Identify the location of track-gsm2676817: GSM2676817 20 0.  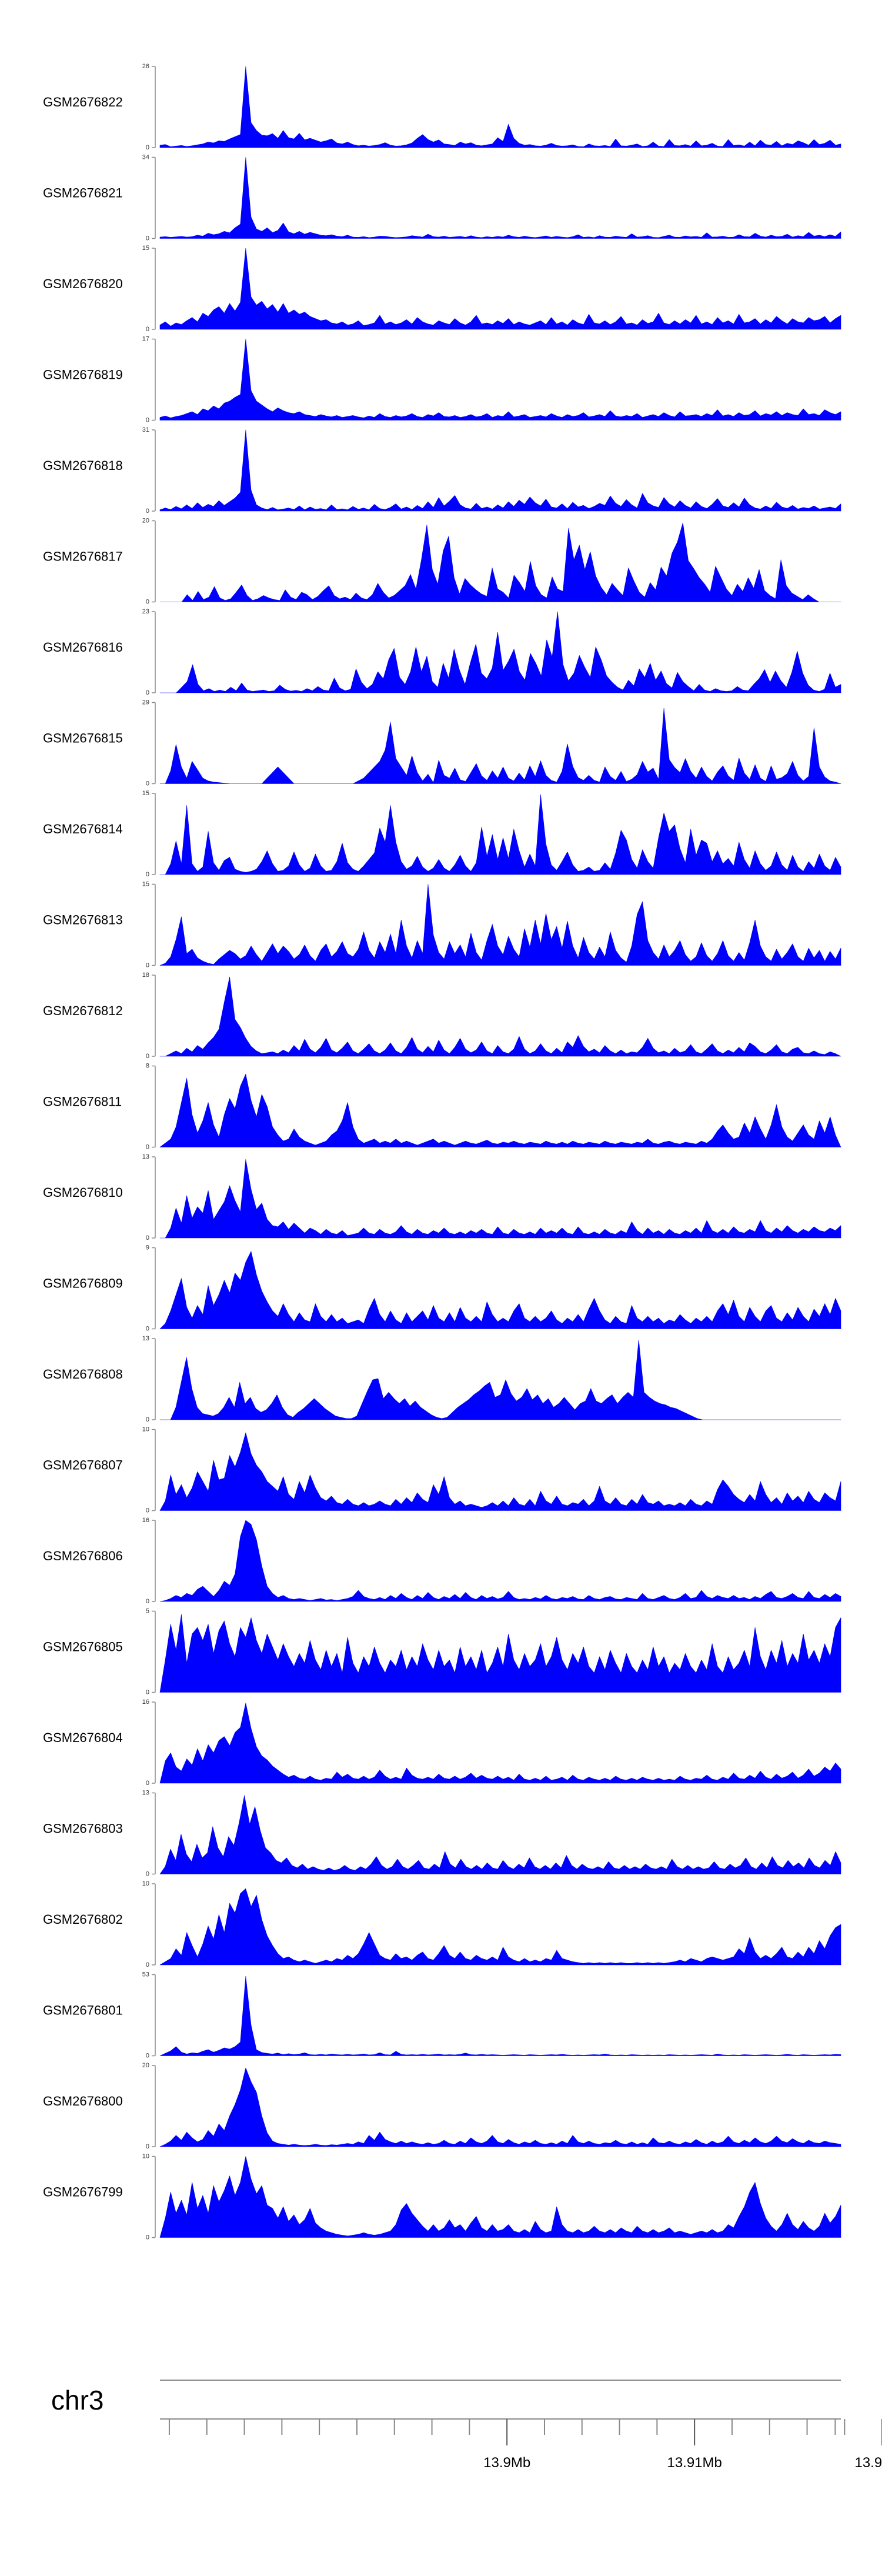
(442, 562).